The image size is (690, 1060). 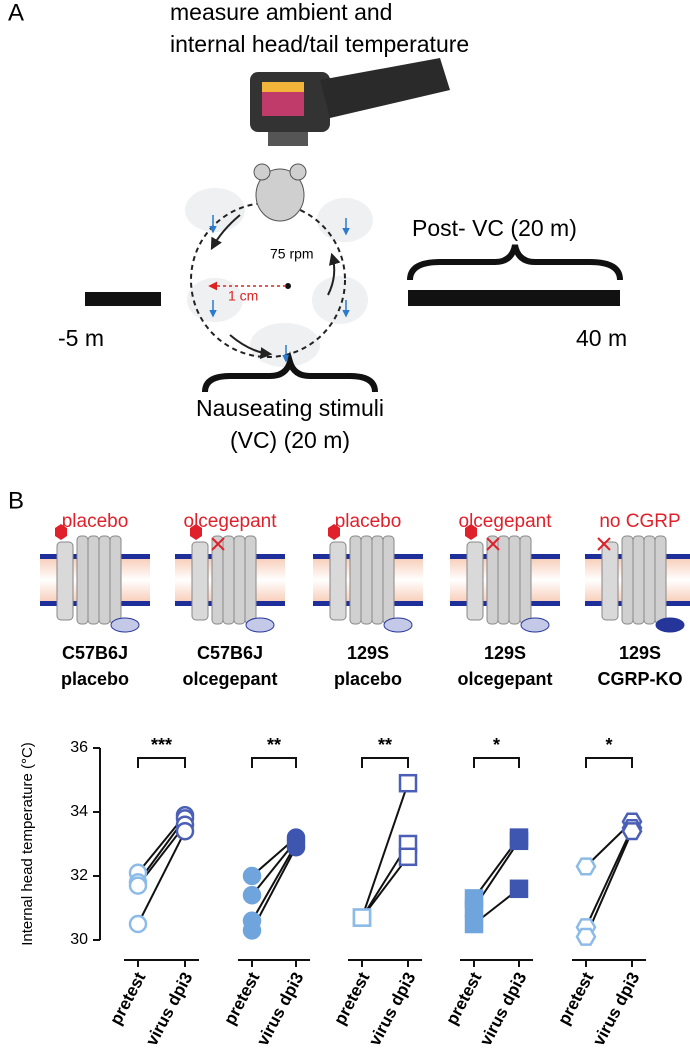 What do you see at coordinates (81, 338) in the screenshot?
I see `start-label: -5 m` at bounding box center [81, 338].